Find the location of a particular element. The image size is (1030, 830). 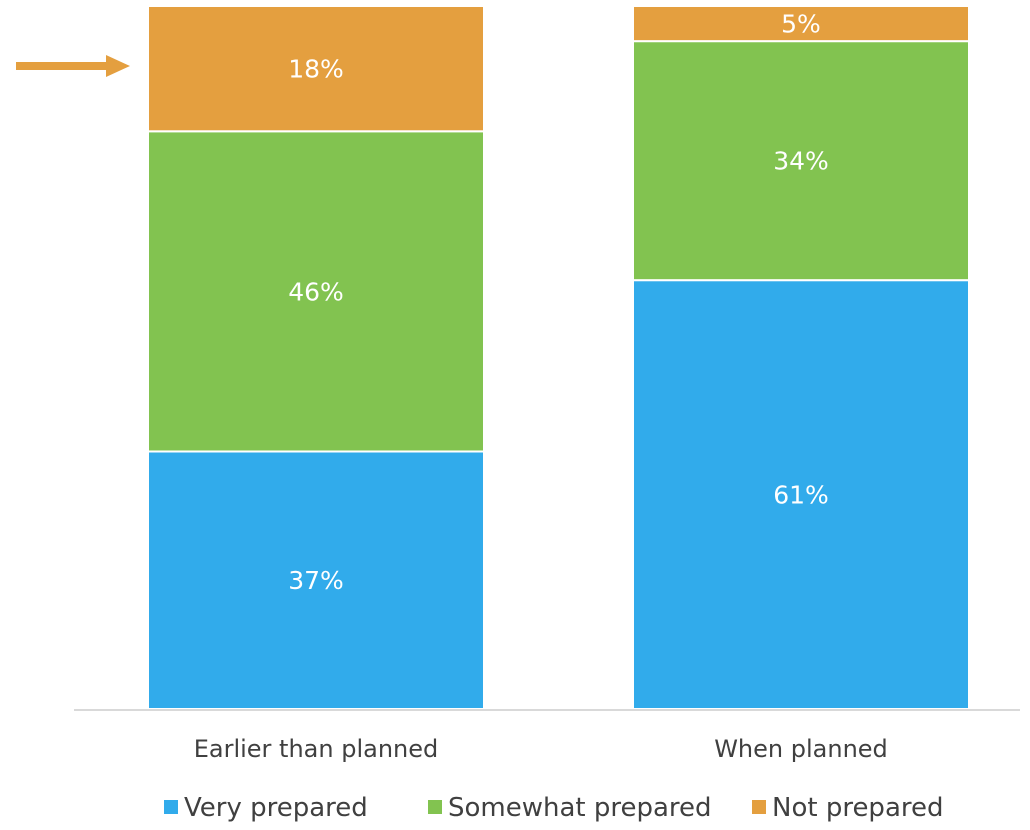

bar-very-prepared-earlier-than-planned is located at coordinates (316, 580).